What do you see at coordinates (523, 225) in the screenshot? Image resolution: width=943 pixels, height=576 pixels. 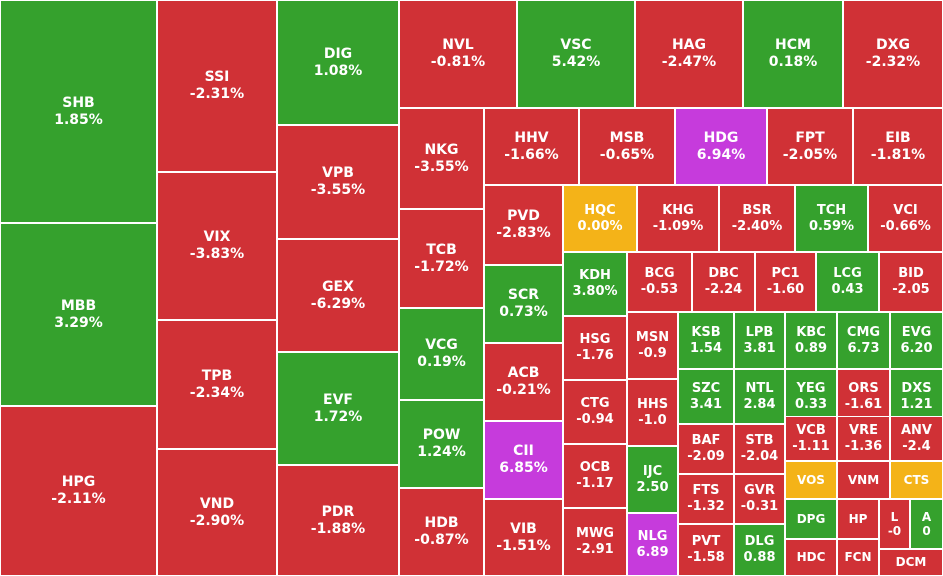 I see `tile-pvd: PVD -2.83%` at bounding box center [523, 225].